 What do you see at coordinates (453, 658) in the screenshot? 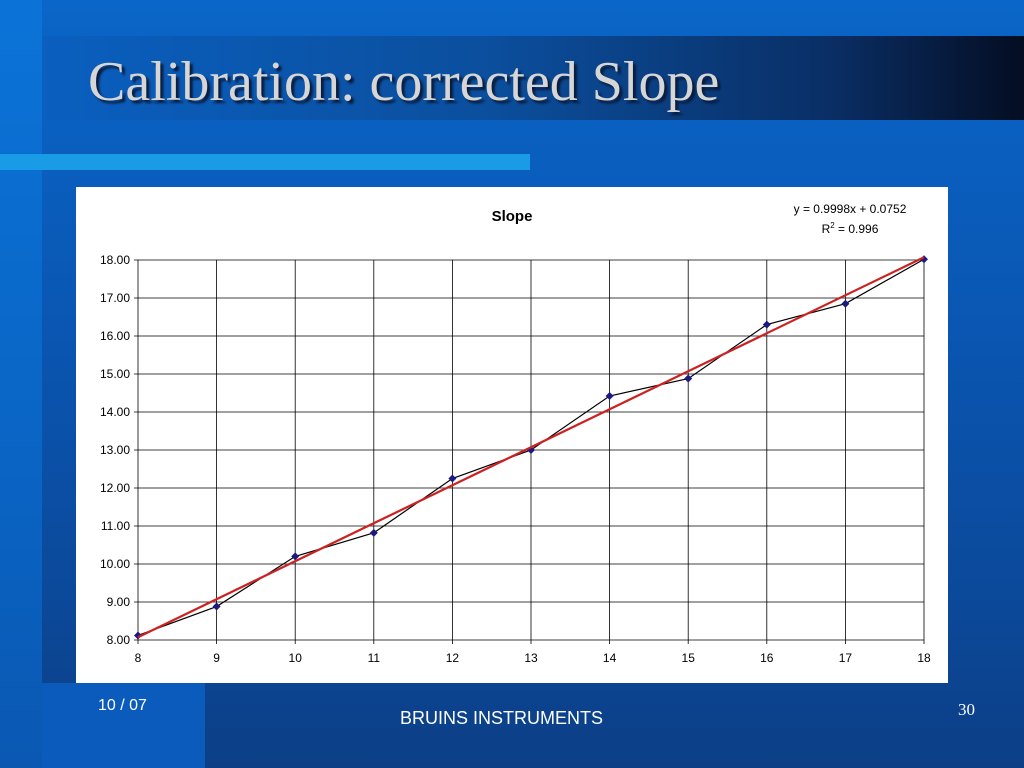
I see `x-tick-label: 12` at bounding box center [453, 658].